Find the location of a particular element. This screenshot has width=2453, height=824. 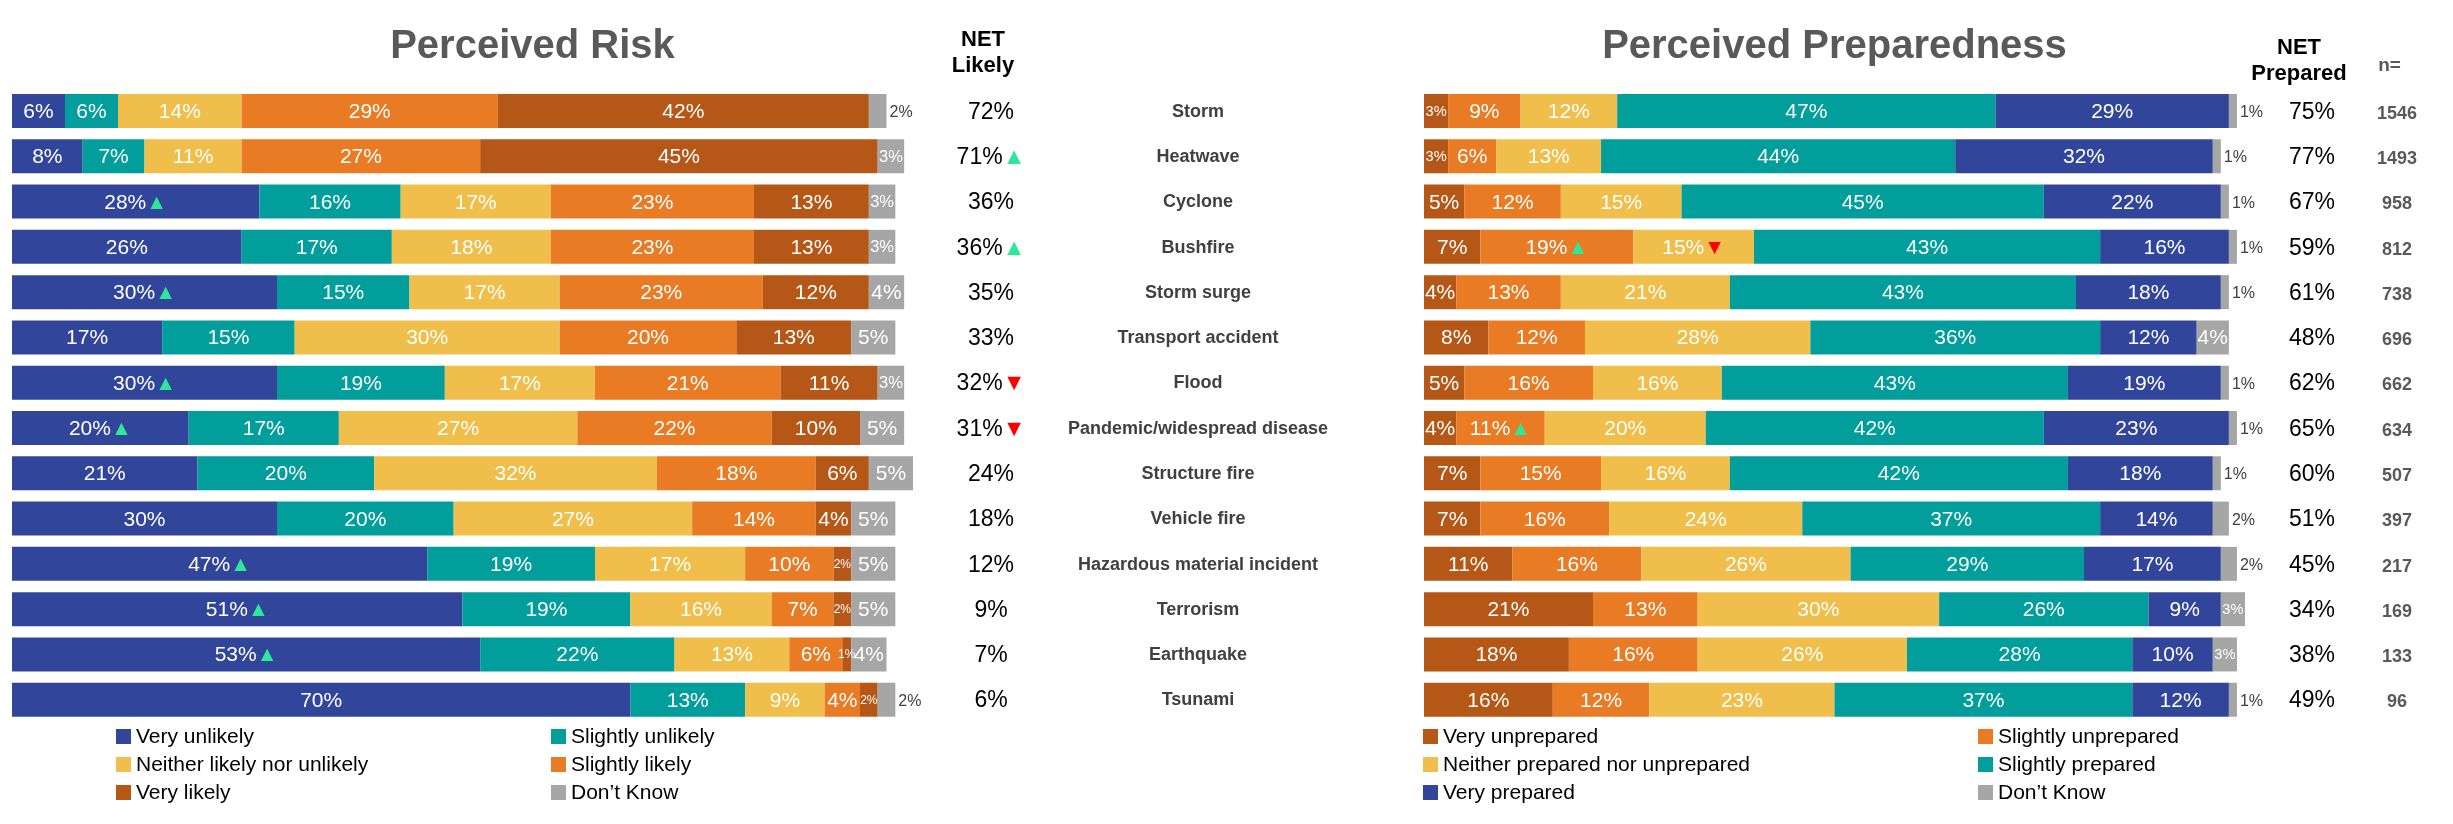

legend-label: Neither likely nor unlikely is located at coordinates (252, 764).